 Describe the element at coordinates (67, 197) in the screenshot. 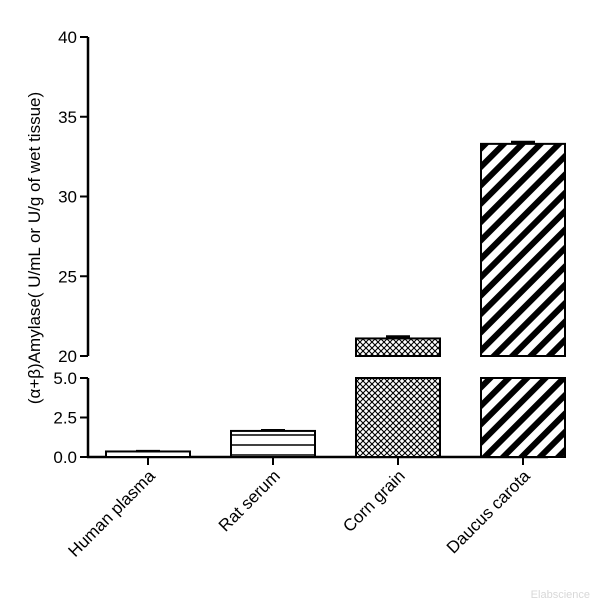

I see `y-tick-label: 30` at that location.